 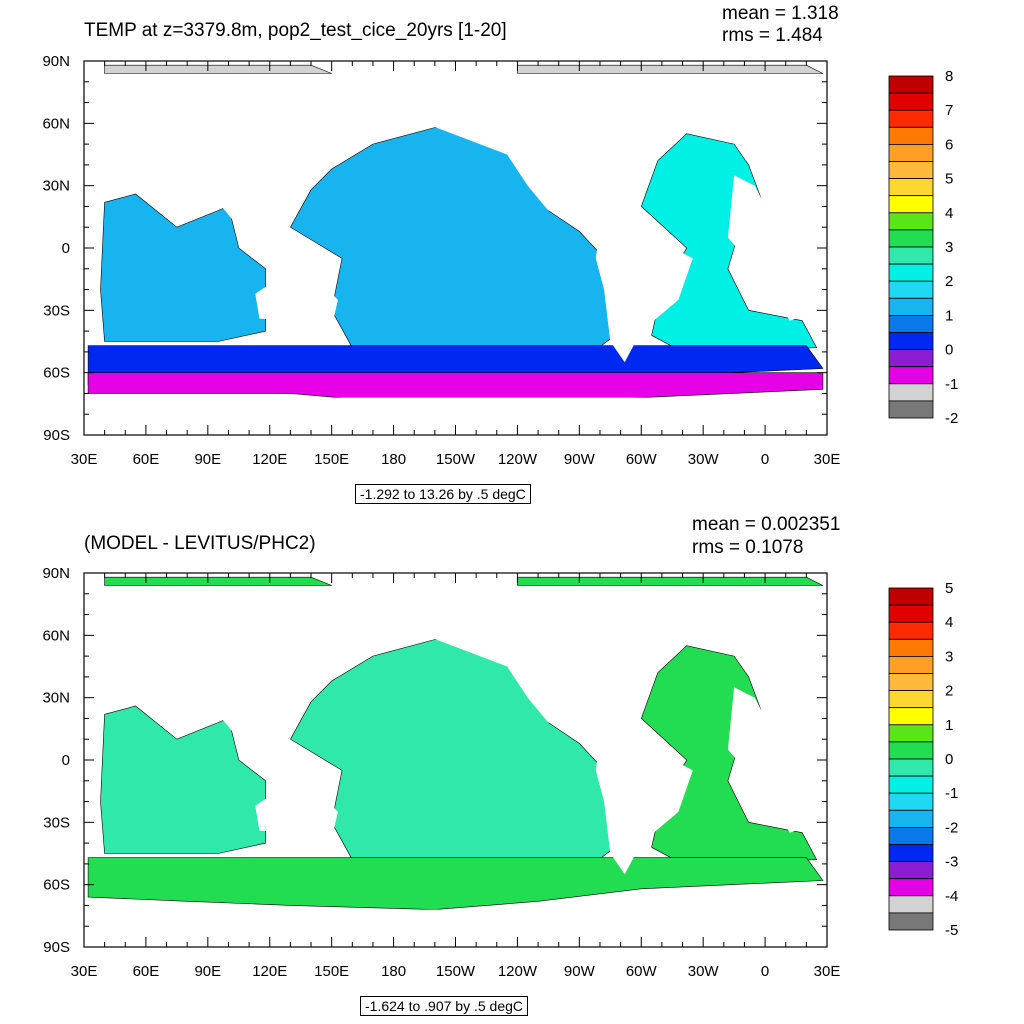 What do you see at coordinates (765, 459) in the screenshot?
I see `x-tick-label: 0` at bounding box center [765, 459].